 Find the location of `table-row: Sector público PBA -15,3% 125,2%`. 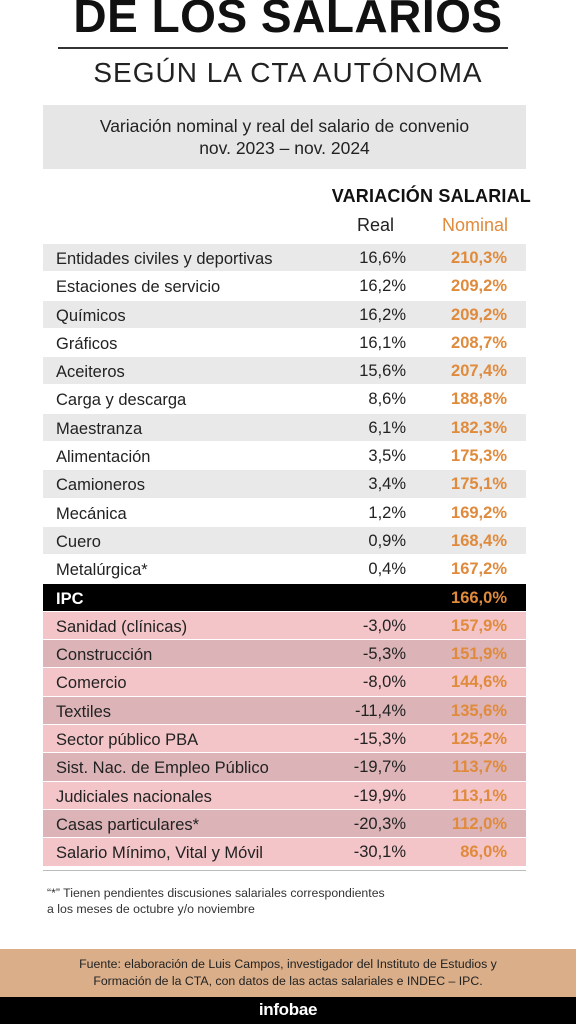

table-row: Sector público PBA -15,3% 125,2% is located at coordinates (284, 739).